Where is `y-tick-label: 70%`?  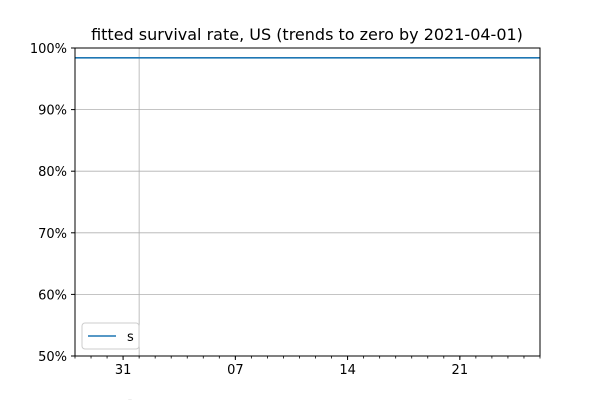 y-tick-label: 70% is located at coordinates (52, 234).